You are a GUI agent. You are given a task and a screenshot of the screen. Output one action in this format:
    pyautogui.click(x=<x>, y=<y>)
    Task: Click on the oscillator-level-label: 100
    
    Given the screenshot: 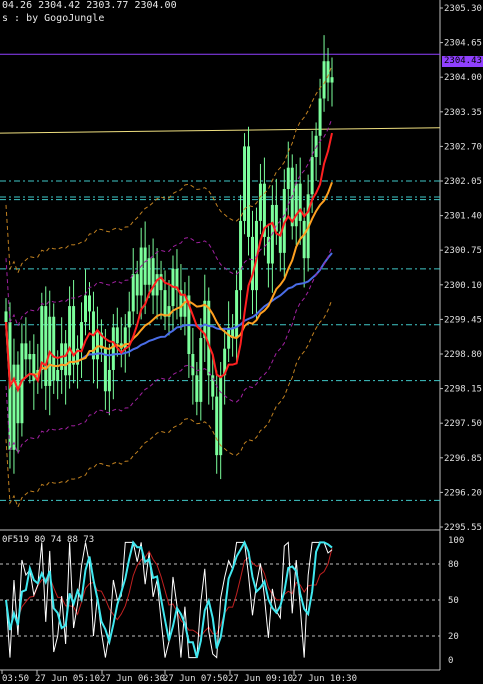 What is the action you would take?
    pyautogui.click(x=456, y=541)
    